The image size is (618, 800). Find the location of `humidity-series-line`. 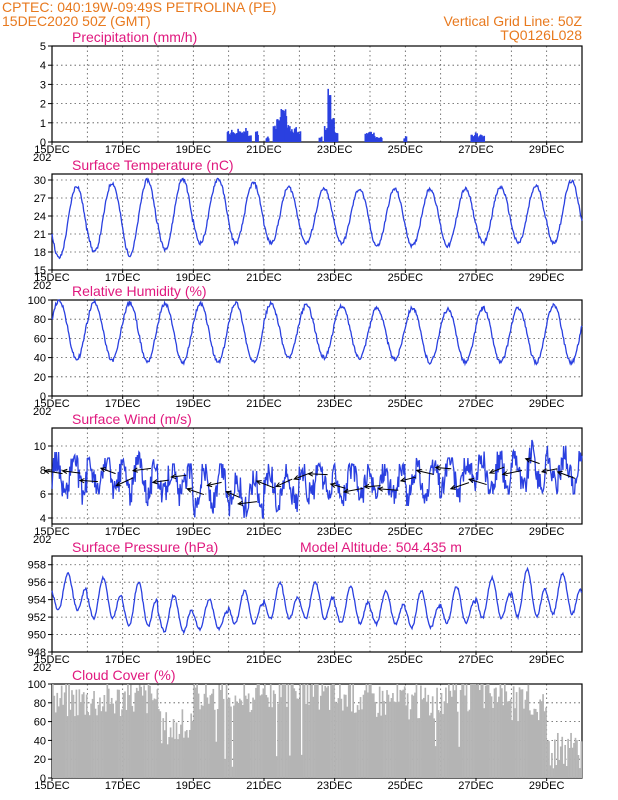

humidity-series-line is located at coordinates (317, 332).